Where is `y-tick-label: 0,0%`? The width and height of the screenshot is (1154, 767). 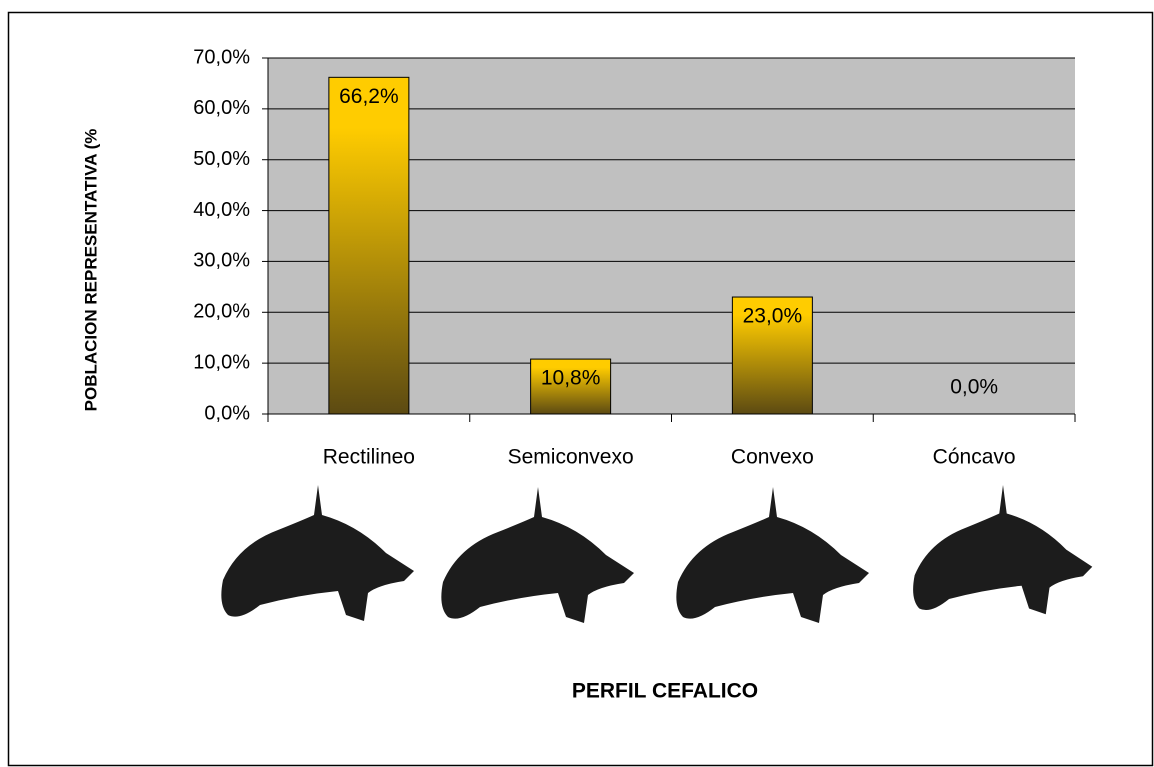 y-tick-label: 0,0% is located at coordinates (227, 413).